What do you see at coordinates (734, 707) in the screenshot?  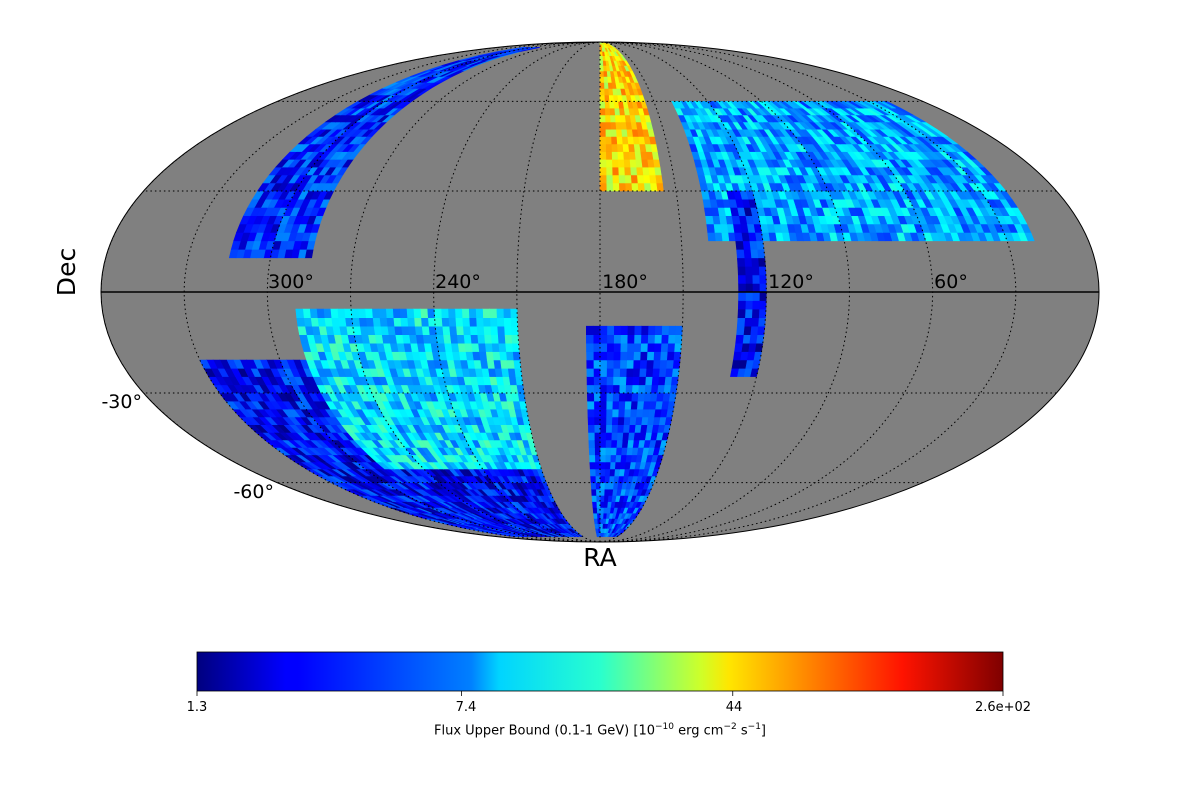 I see `colorbar-tick-label: 44` at bounding box center [734, 707].